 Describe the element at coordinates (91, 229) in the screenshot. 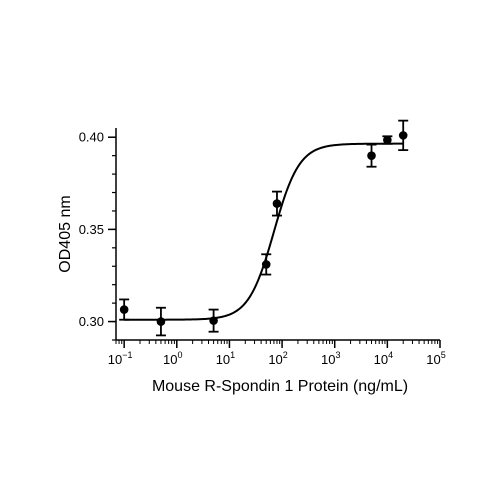

I see `y-tick-label: 0.35` at that location.